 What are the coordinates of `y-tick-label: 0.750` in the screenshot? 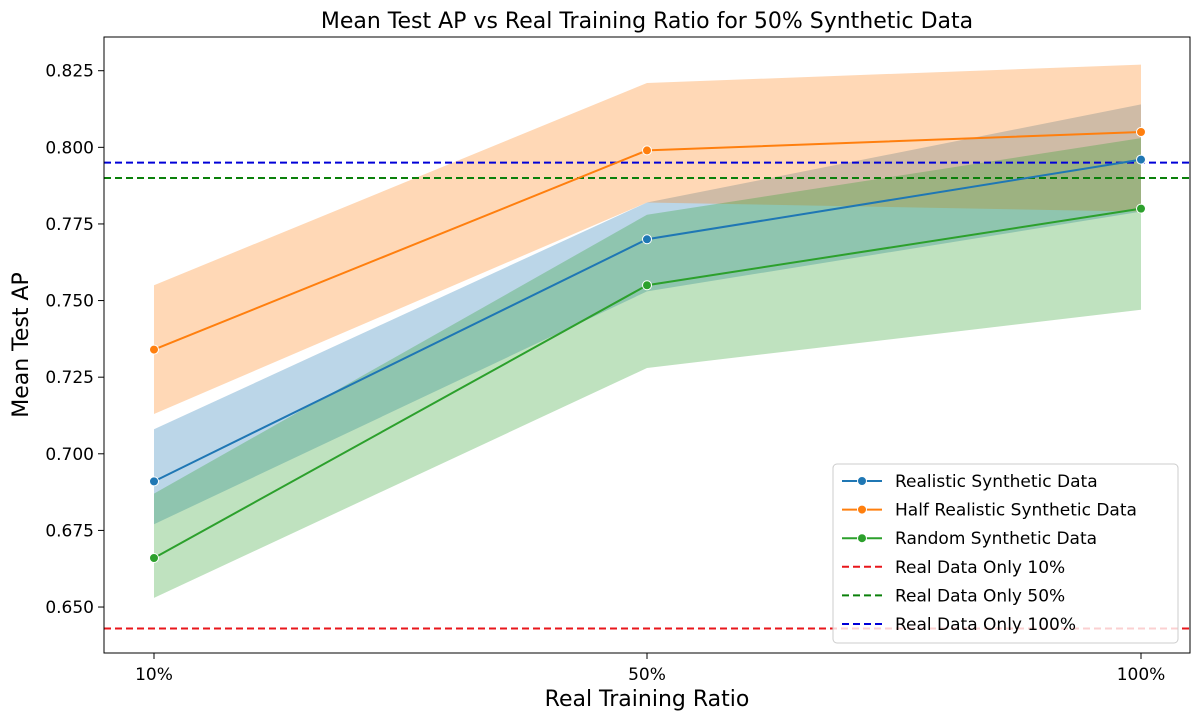 It's located at (69, 302).